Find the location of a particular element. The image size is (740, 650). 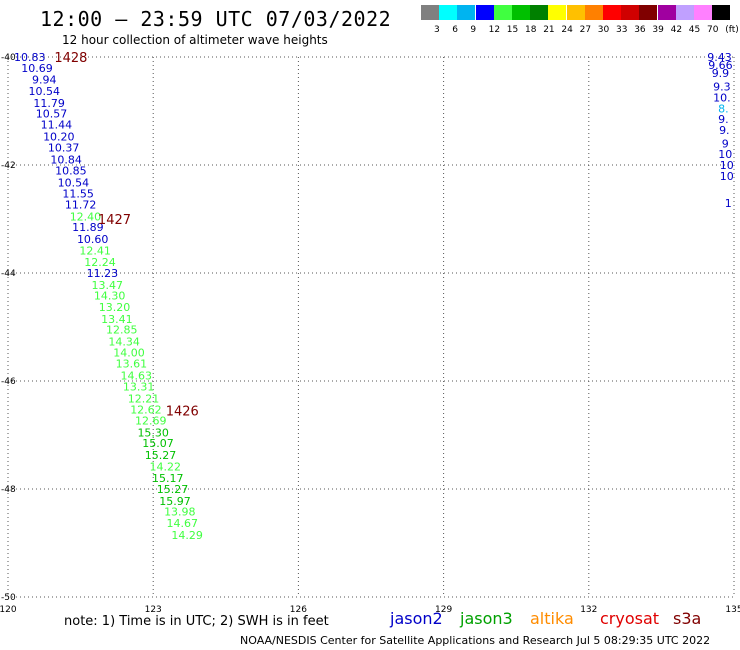

color-scale-label: 70 is located at coordinates (713, 30).